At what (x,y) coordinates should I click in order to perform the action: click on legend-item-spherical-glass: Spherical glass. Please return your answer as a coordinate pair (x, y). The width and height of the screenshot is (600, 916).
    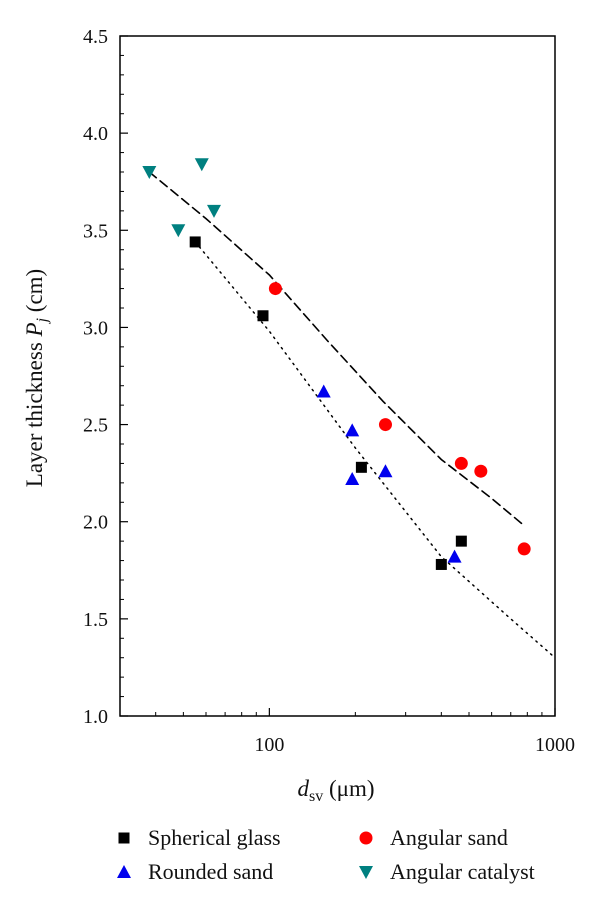
    Looking at the image, I should click on (199, 837).